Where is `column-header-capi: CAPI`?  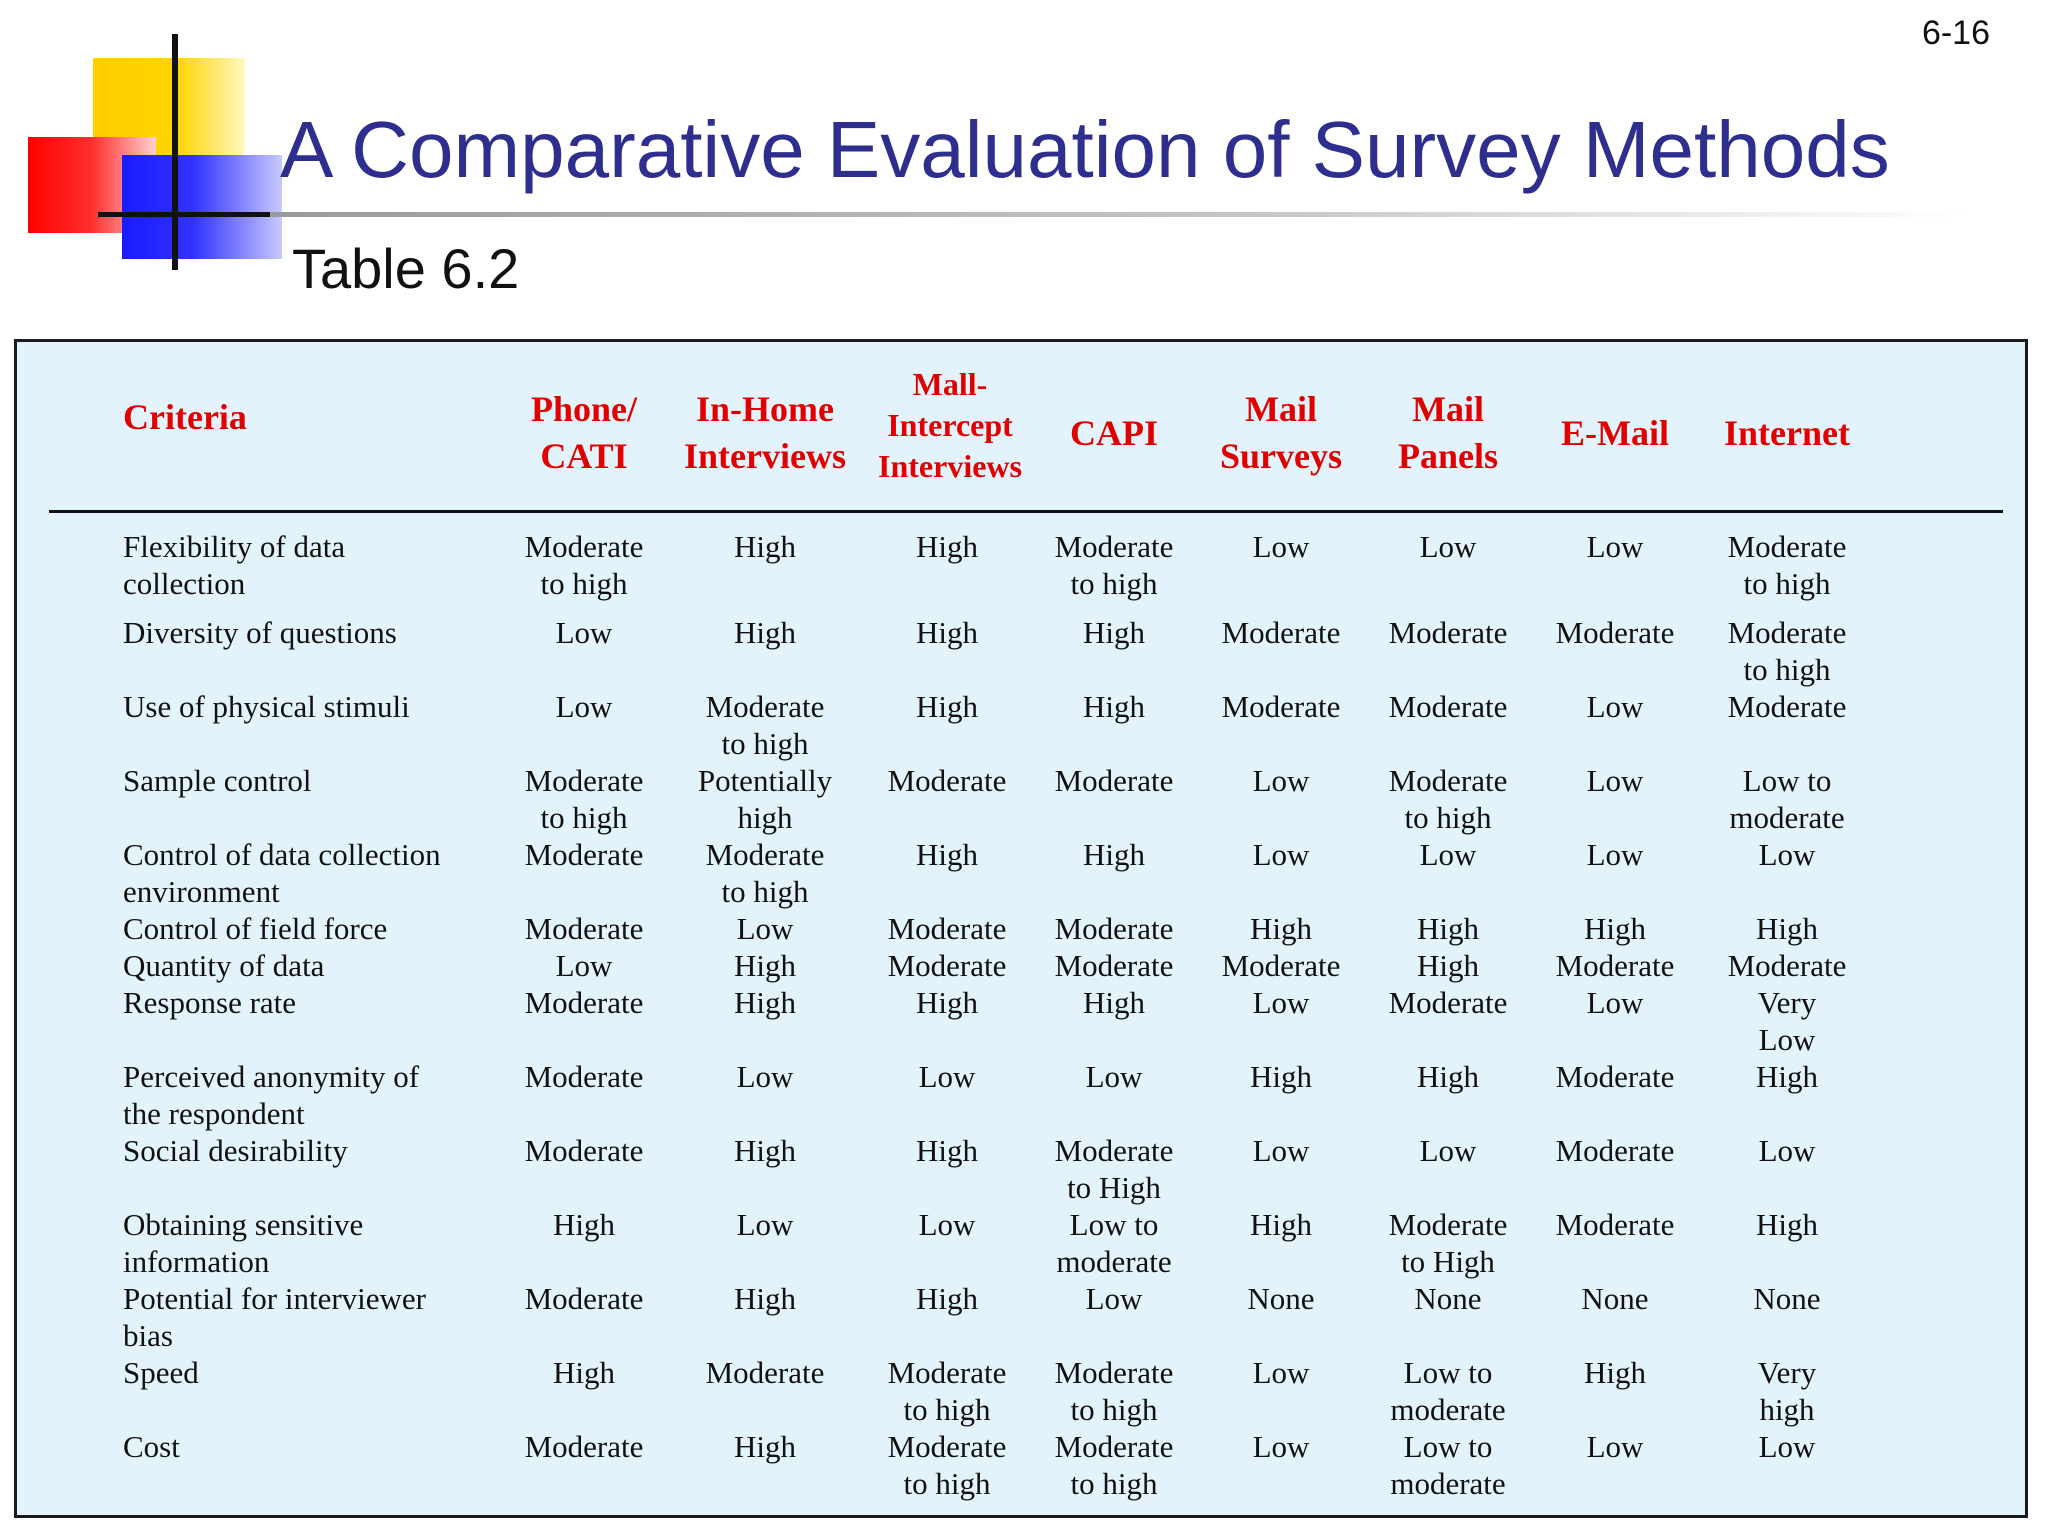 column-header-capi: CAPI is located at coordinates (1114, 433).